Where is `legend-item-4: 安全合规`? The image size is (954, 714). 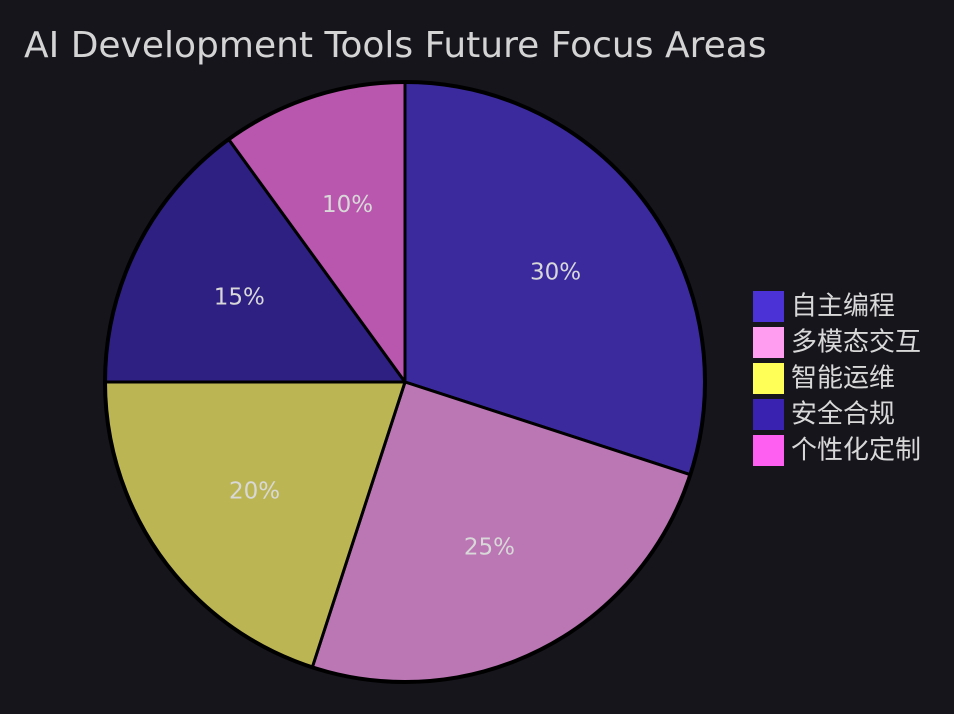
legend-item-4: 安全合规 is located at coordinates (824, 414).